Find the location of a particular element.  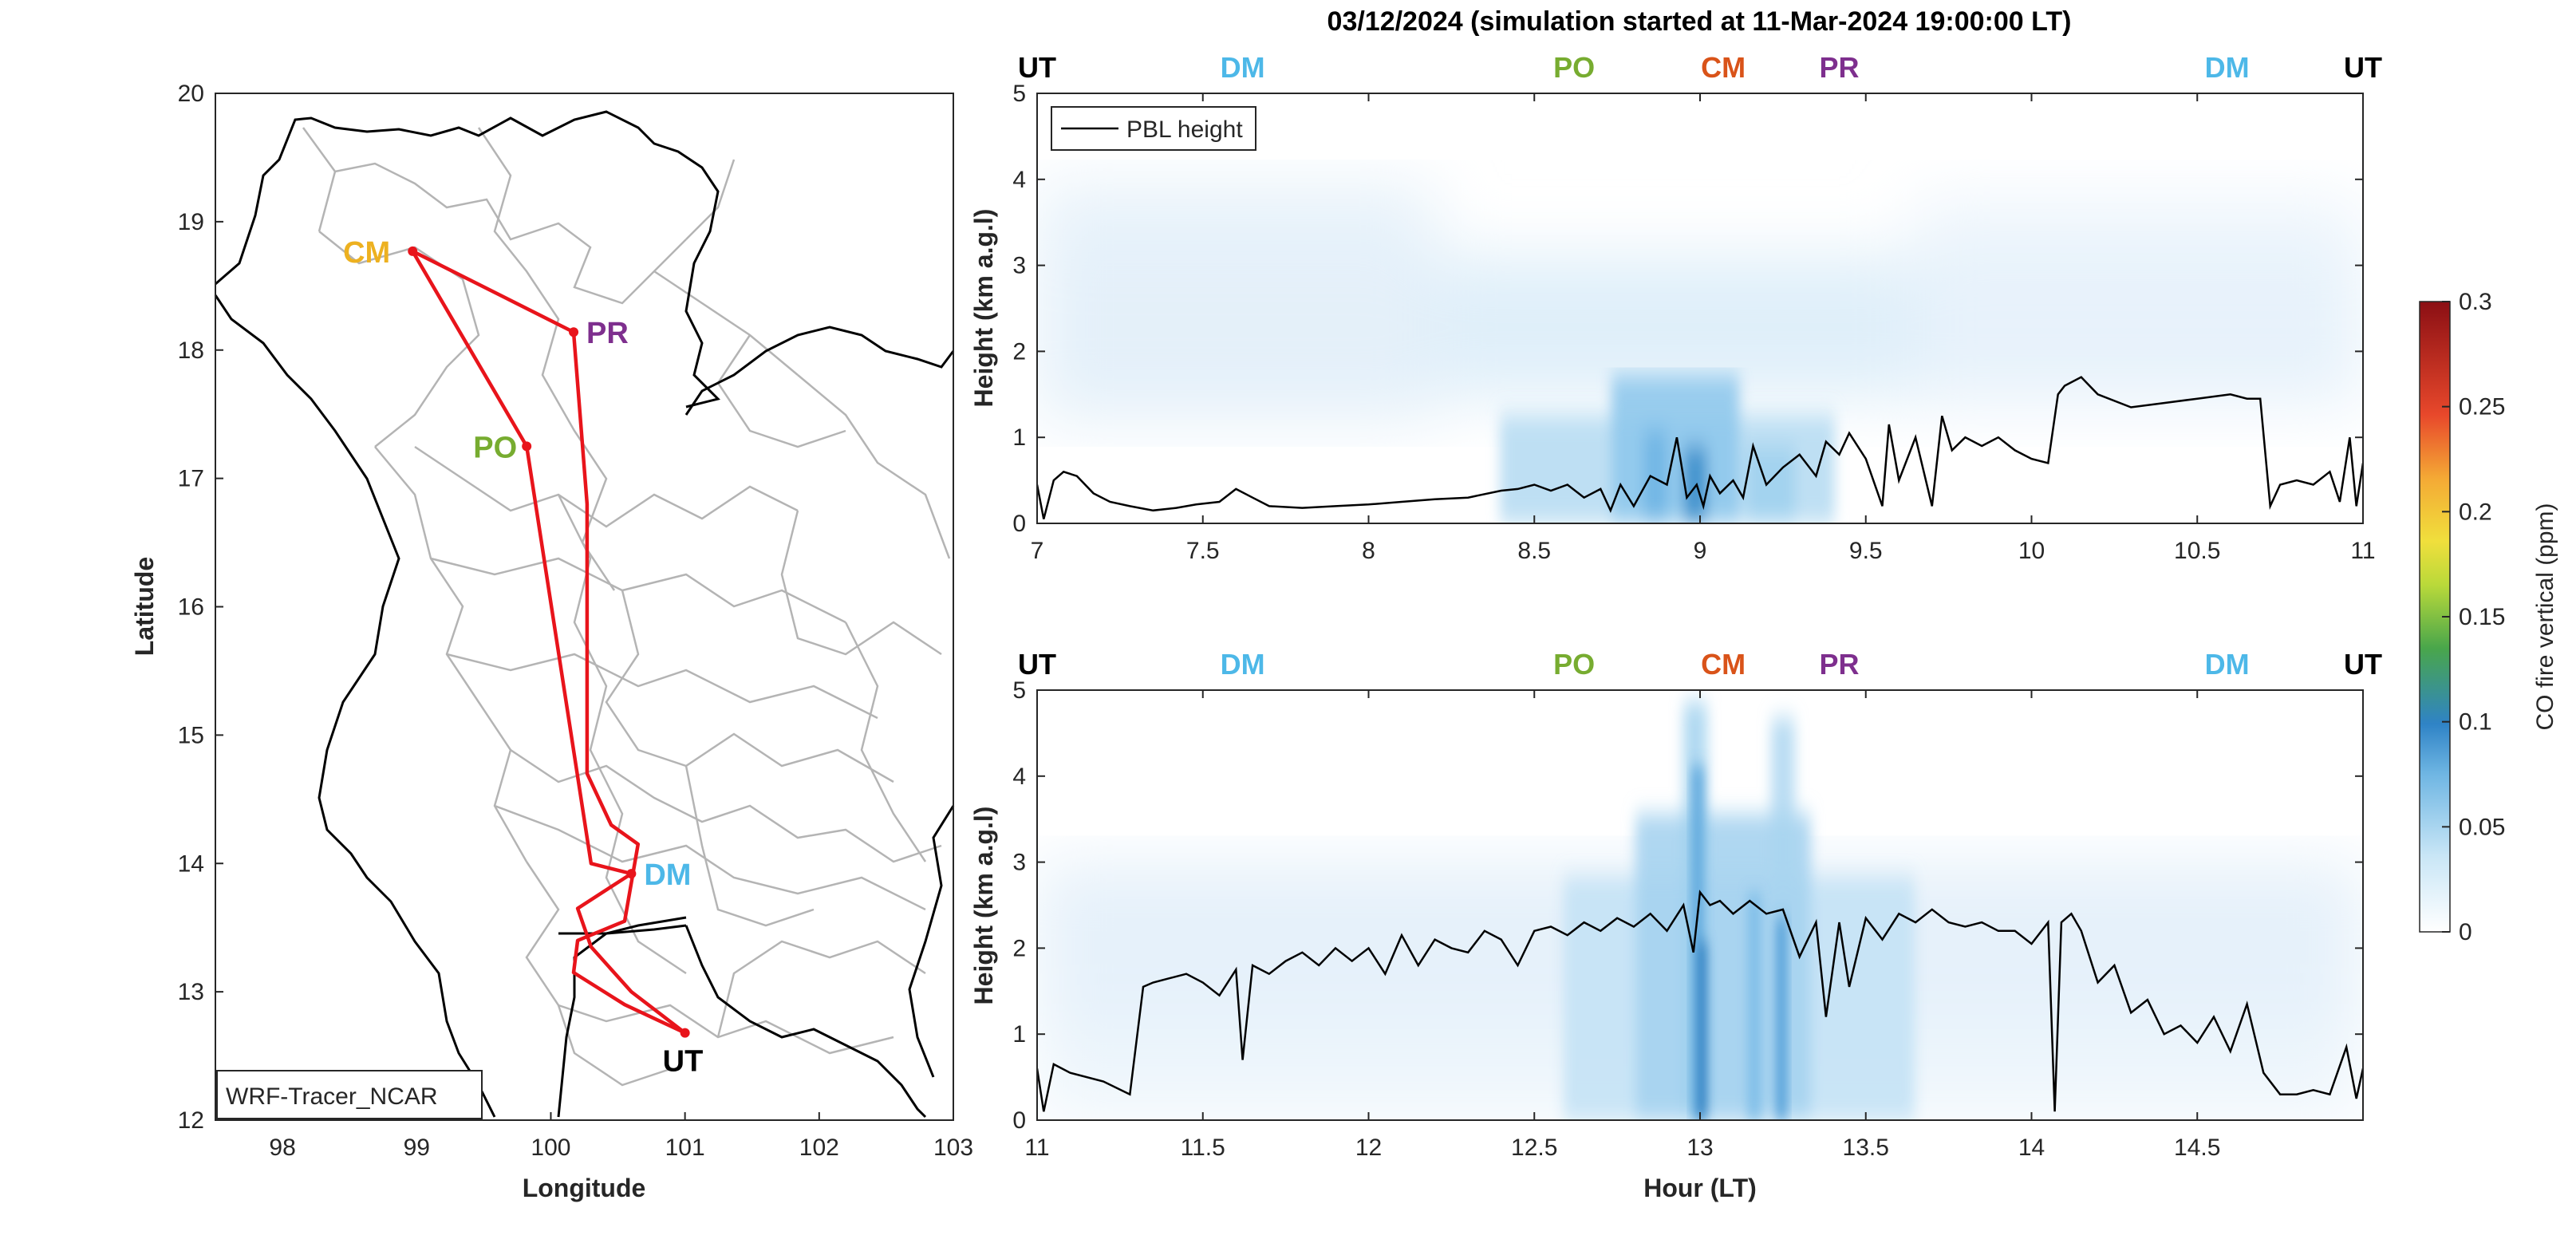

site-label-cm: CM is located at coordinates (367, 253).